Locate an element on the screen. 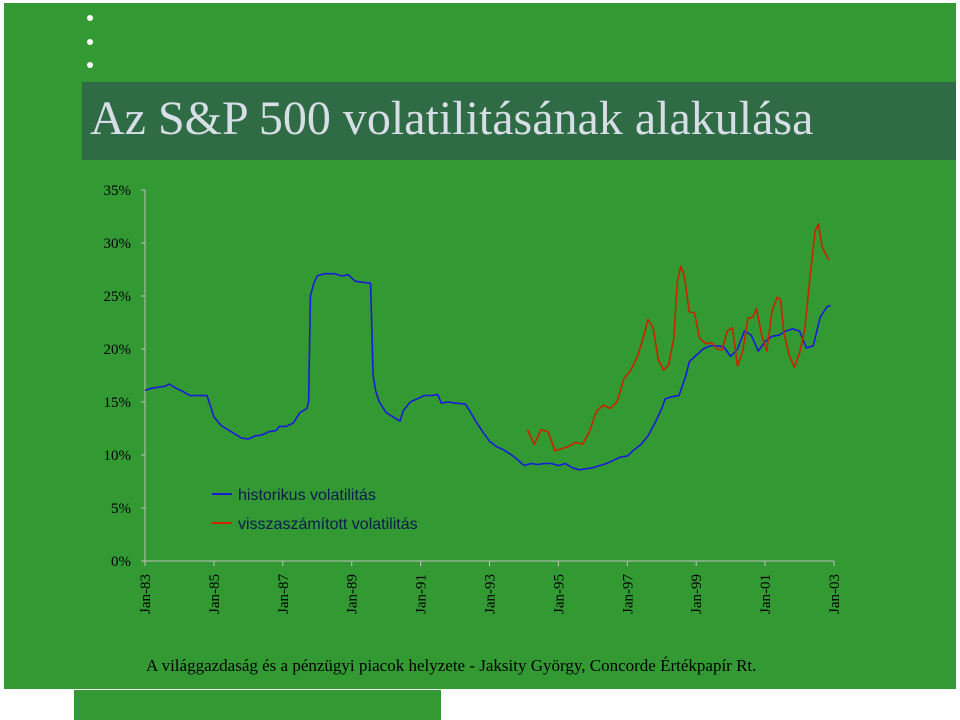  x-tick-label: Jan-85 is located at coordinates (215, 594).